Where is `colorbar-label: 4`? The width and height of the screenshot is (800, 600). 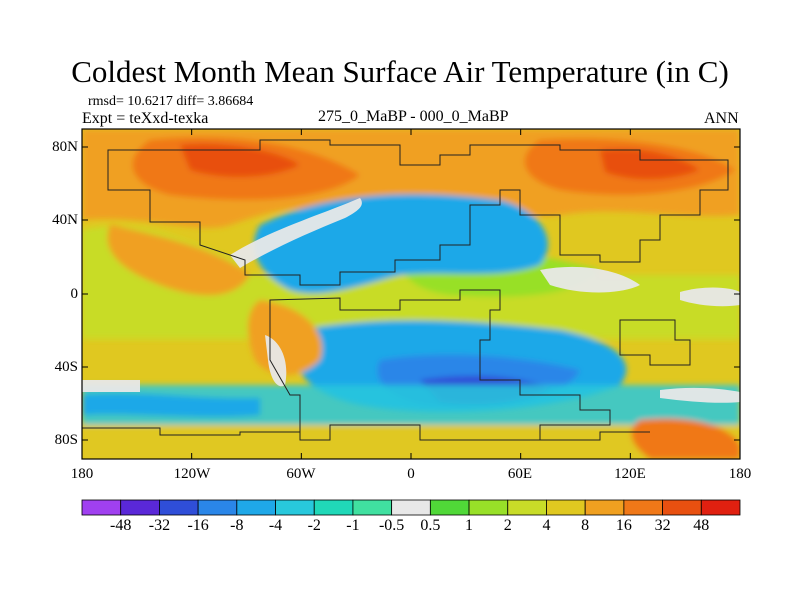
colorbar-label: 4 is located at coordinates (546, 525).